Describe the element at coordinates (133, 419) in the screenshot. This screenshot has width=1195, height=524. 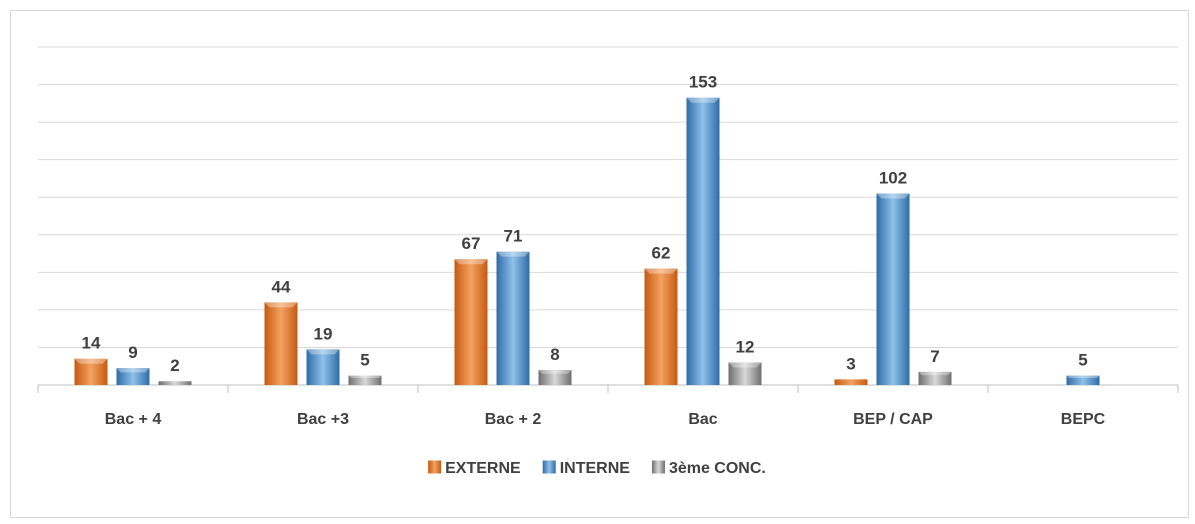
I see `category-label: Bac + 4` at that location.